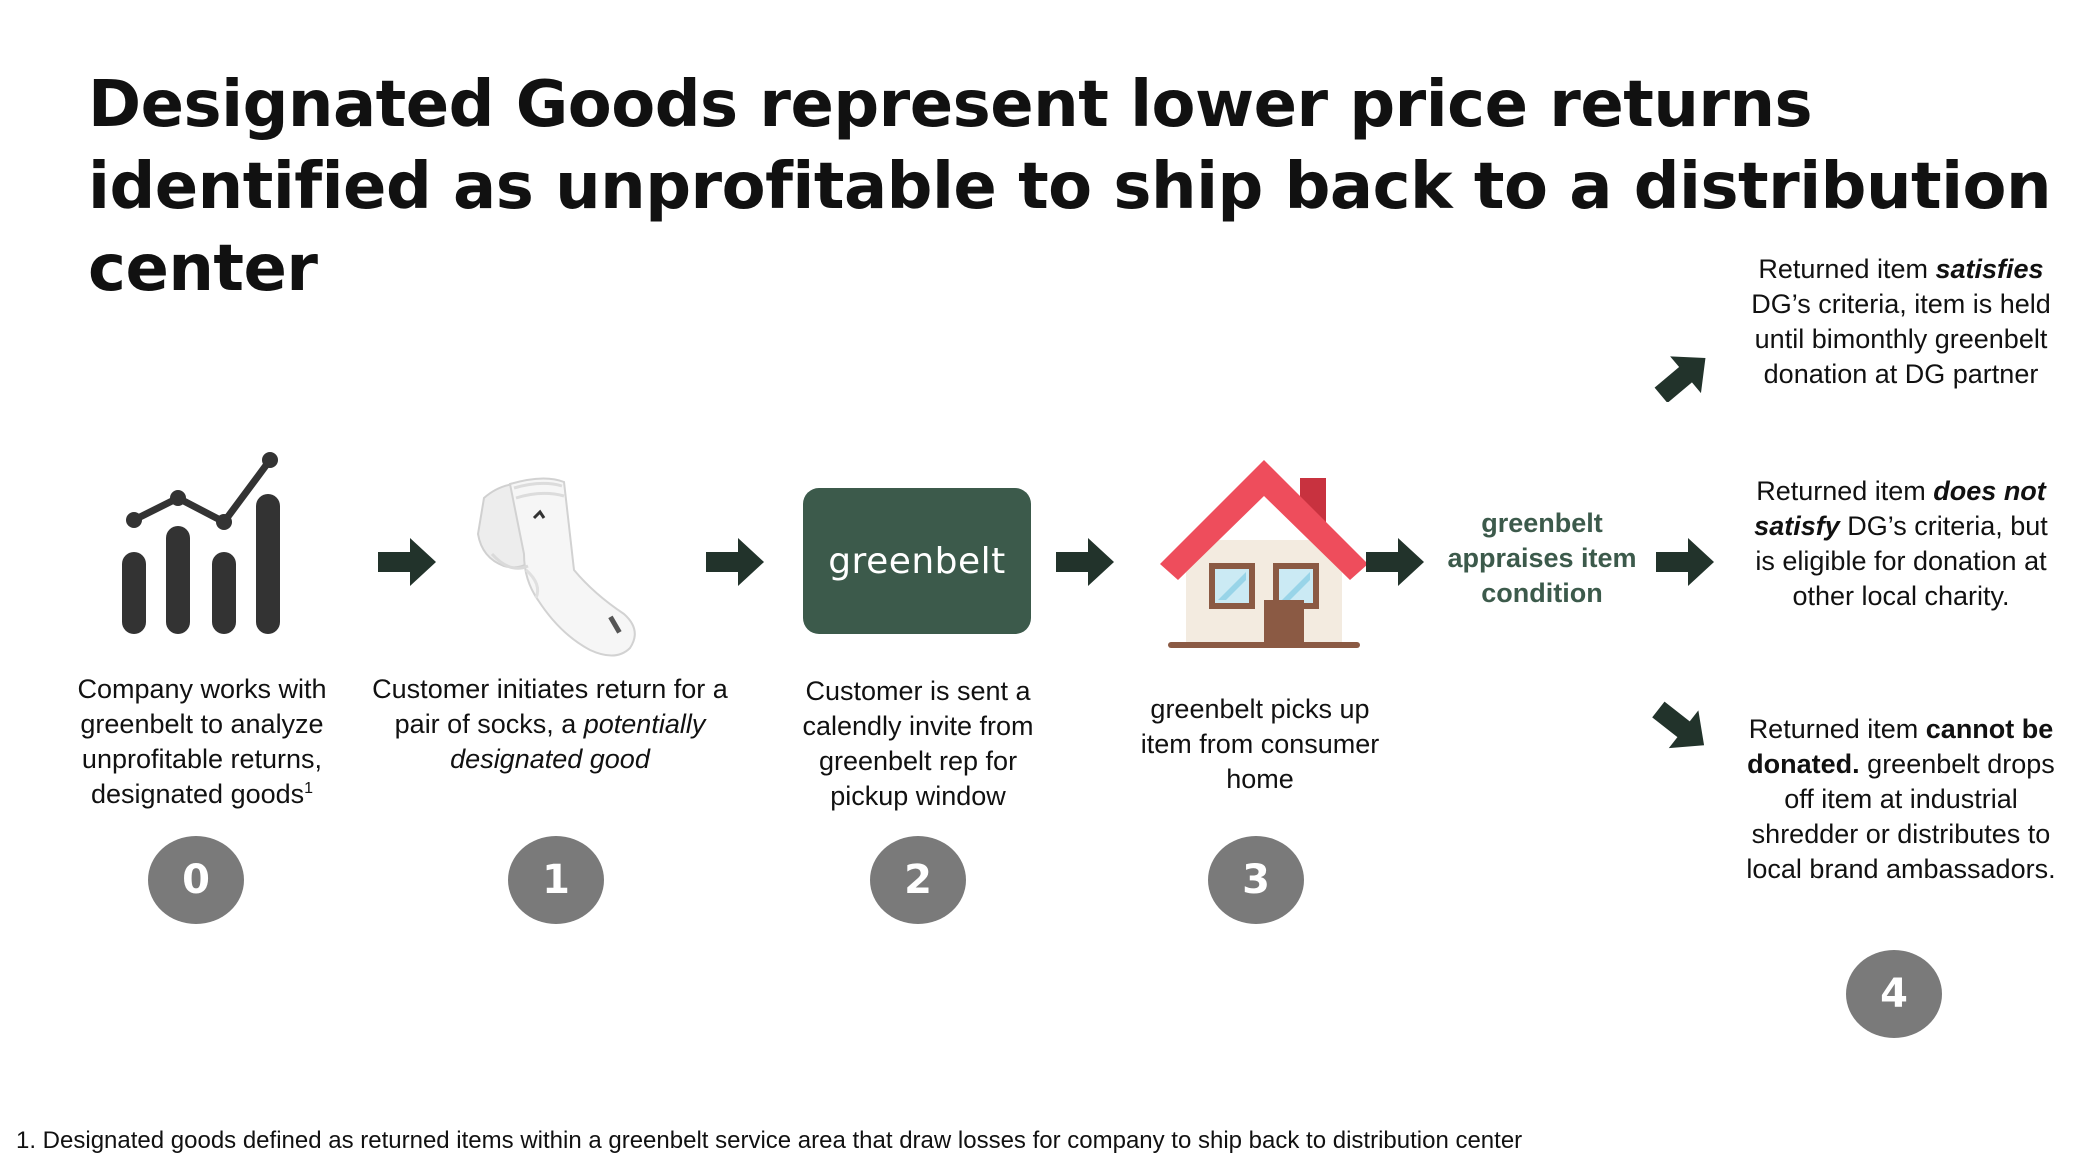 The height and width of the screenshot is (1160, 2086). Describe the element at coordinates (309, 788) in the screenshot. I see `footnote-marker: 1` at that location.